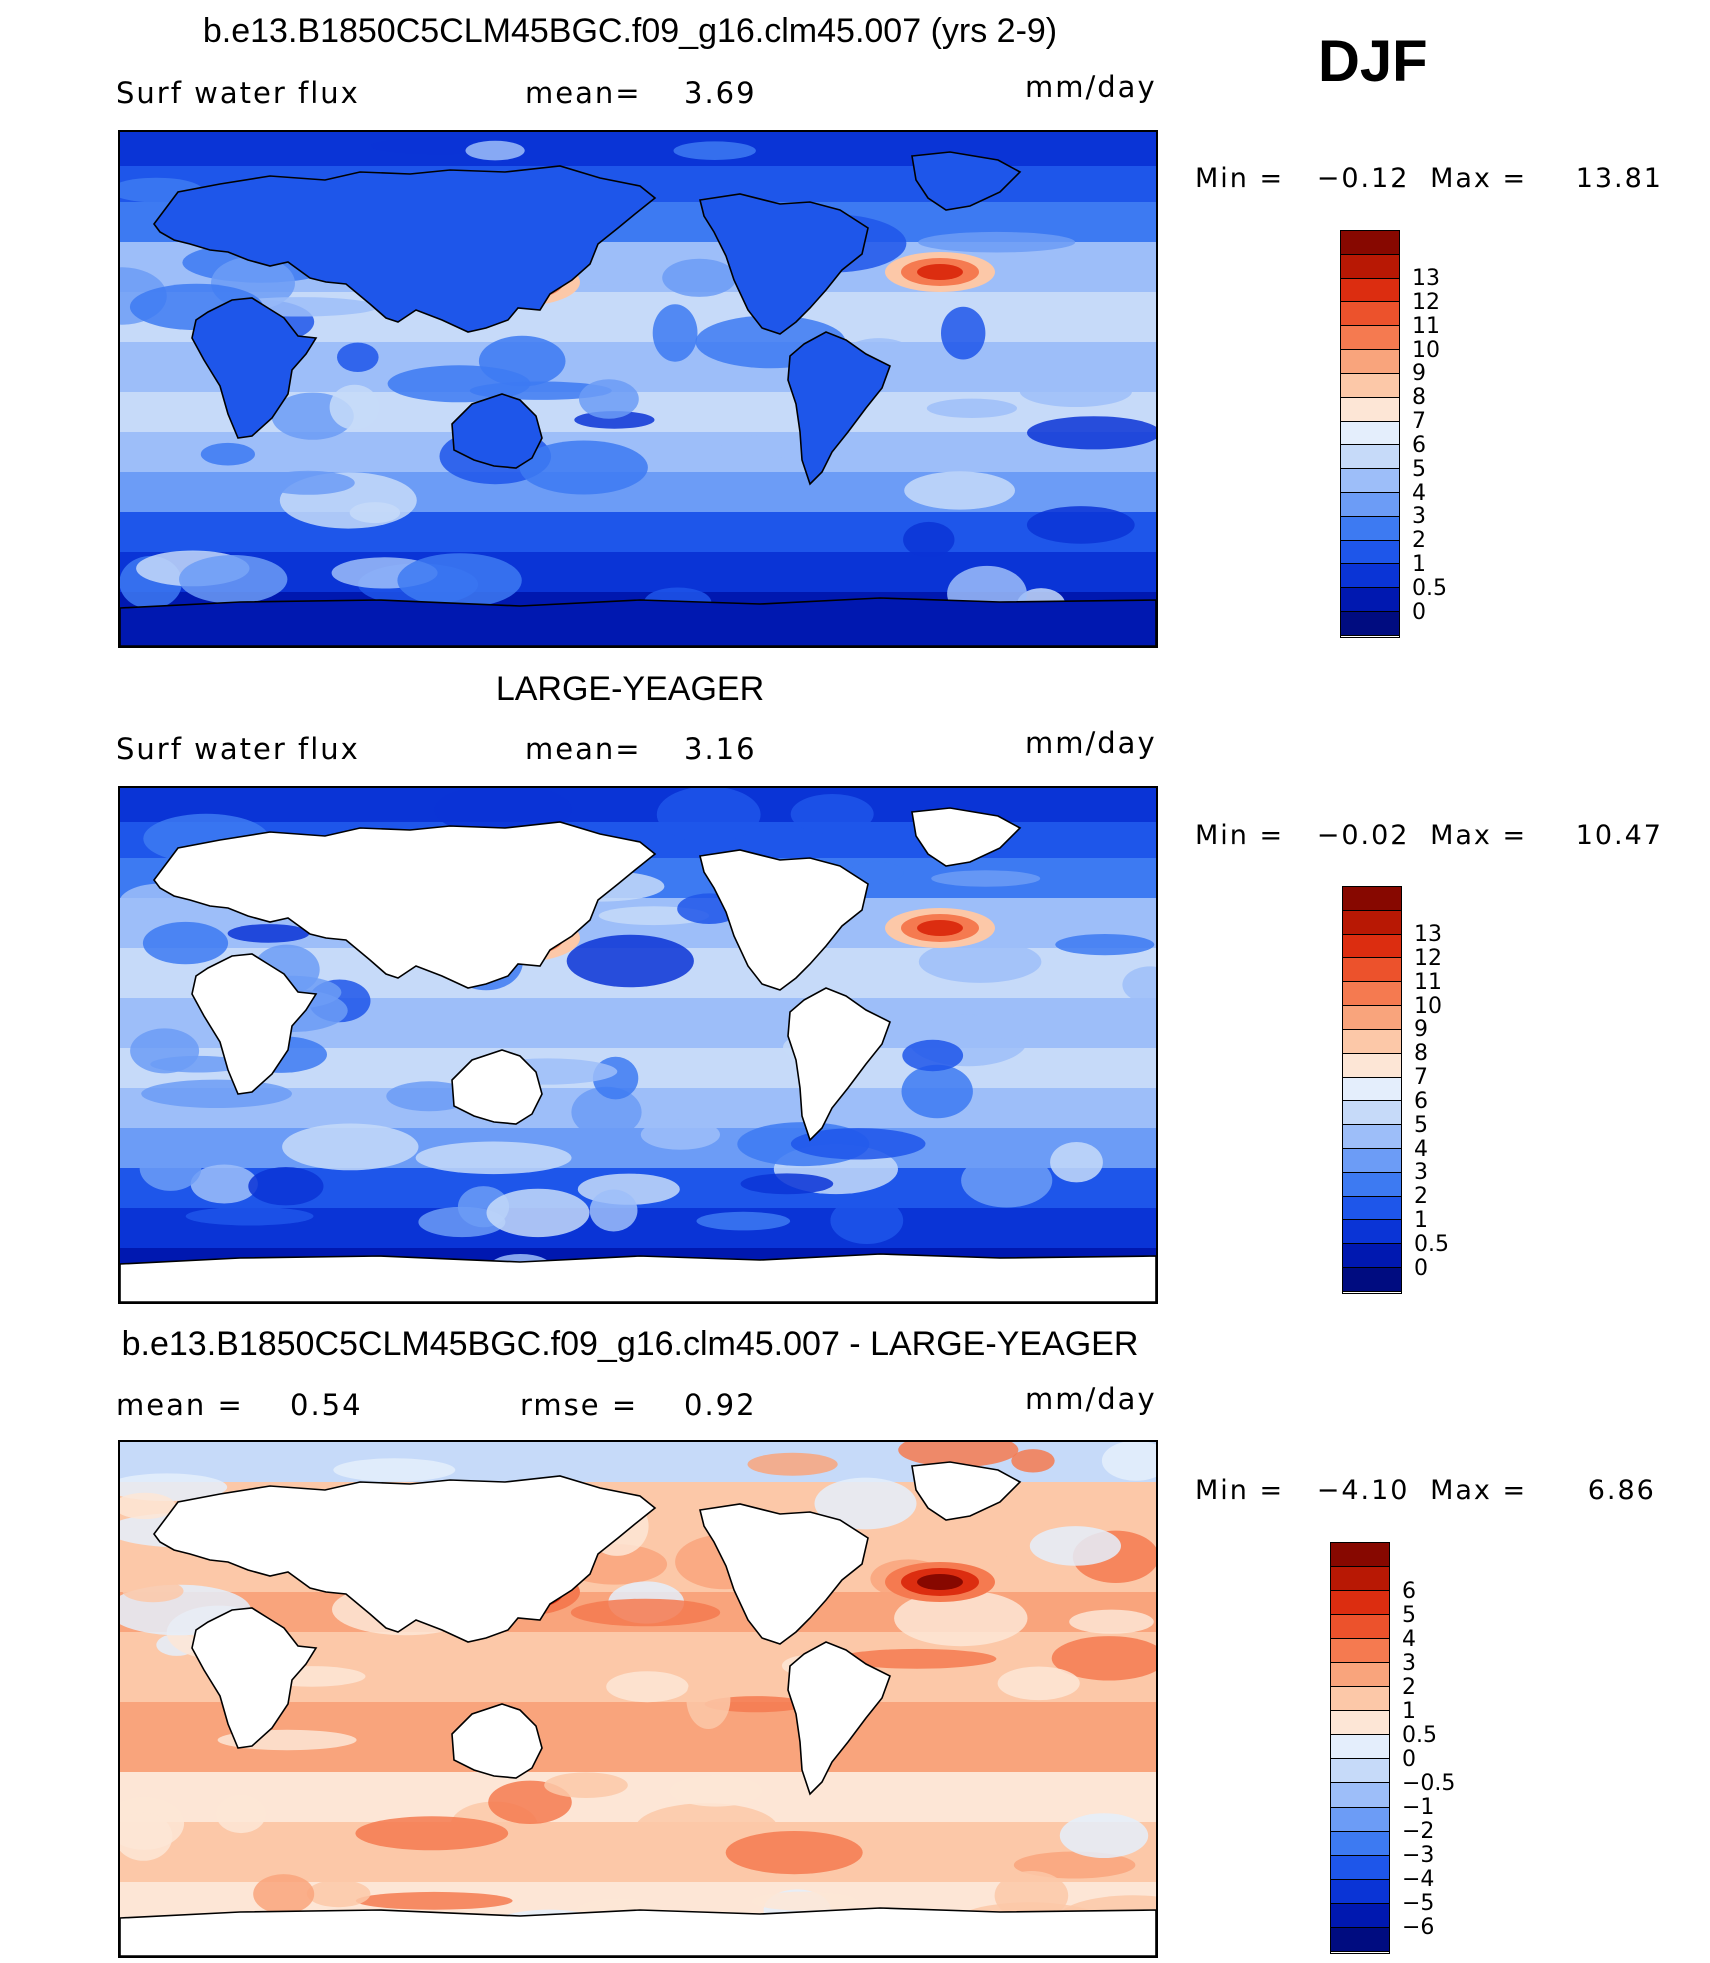 The image size is (1710, 1963). I want to click on rmse-label: rmse =, so click(579, 1405).